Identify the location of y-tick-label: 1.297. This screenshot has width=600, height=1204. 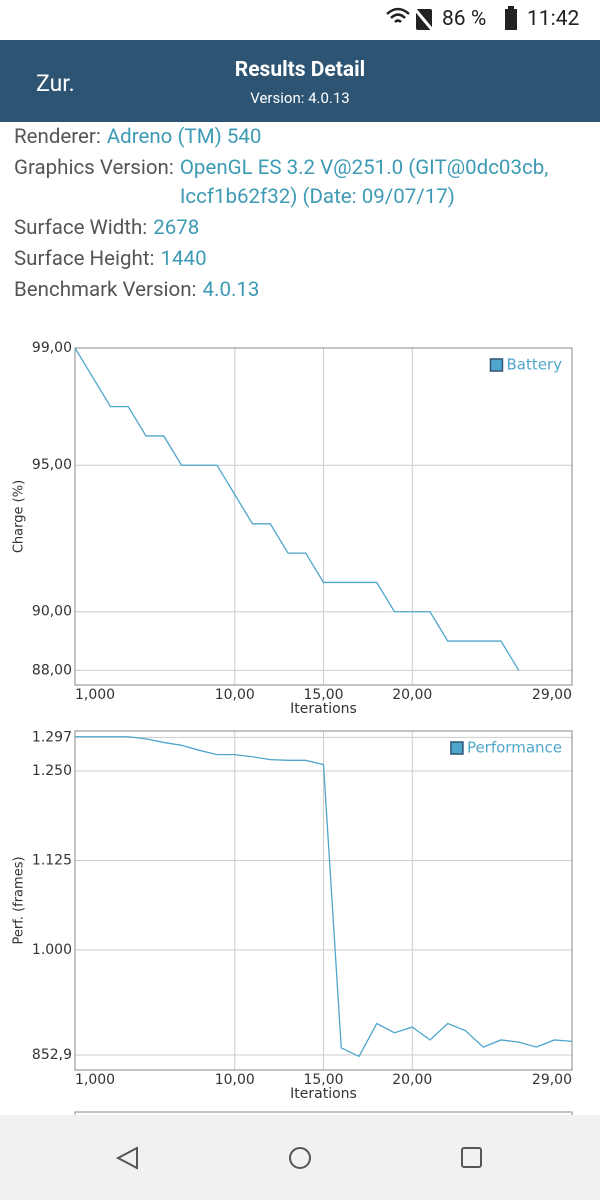
(52, 737).